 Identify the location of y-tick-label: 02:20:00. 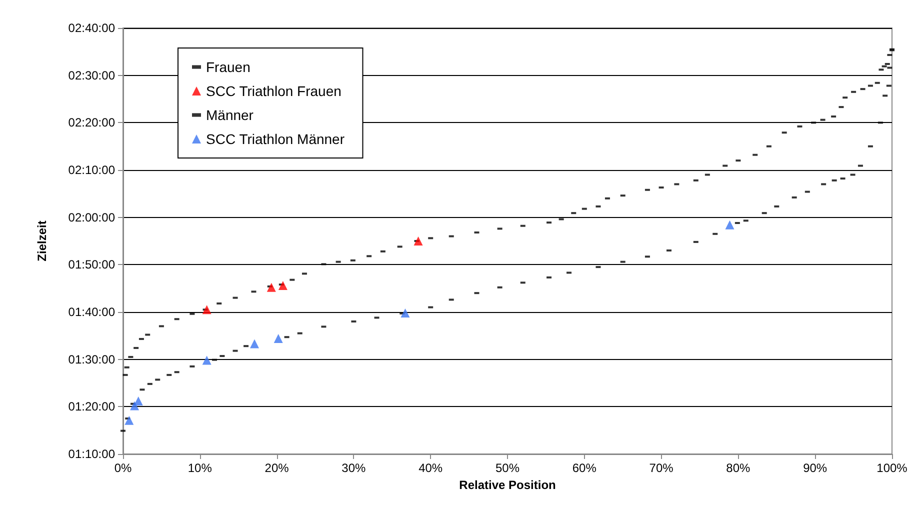
(92, 123).